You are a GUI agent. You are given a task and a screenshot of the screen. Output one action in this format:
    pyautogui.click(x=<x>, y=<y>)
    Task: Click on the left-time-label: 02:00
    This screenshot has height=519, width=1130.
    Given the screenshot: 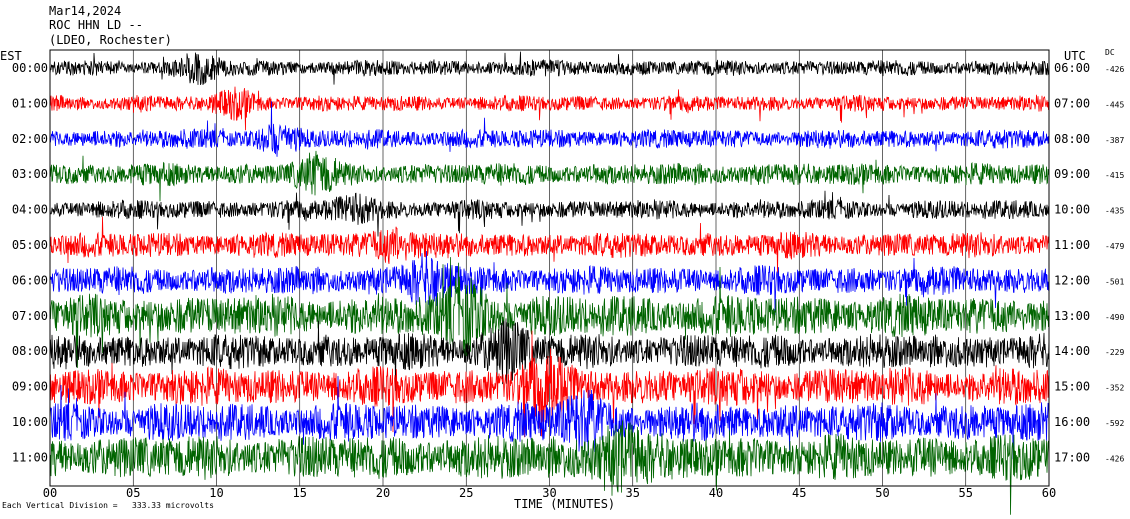 What is the action you would take?
    pyautogui.click(x=30, y=139)
    